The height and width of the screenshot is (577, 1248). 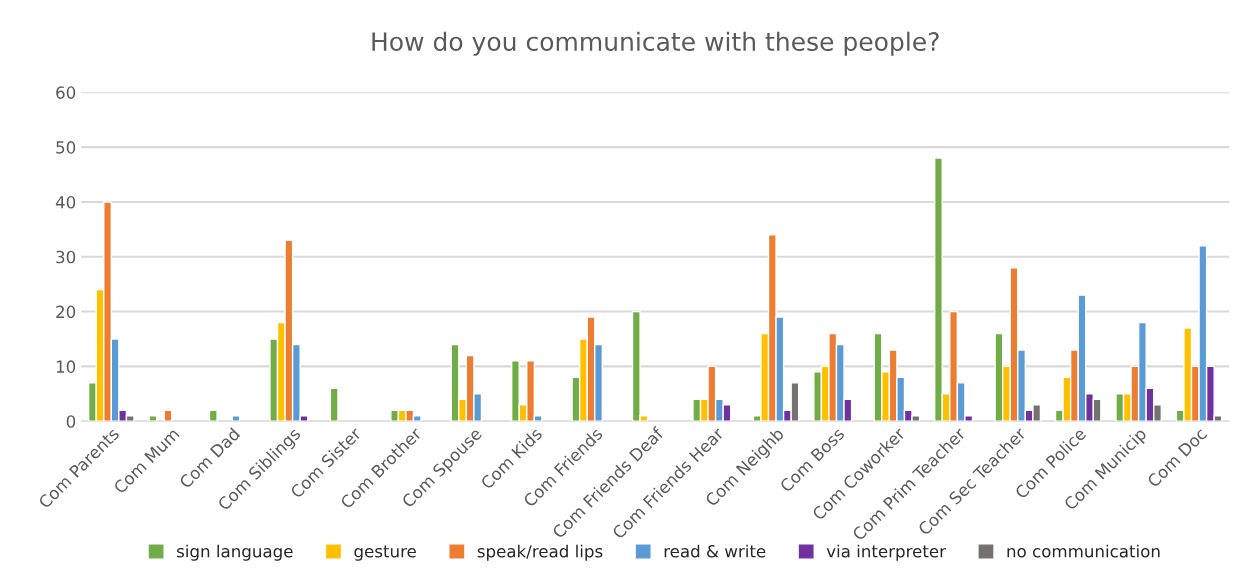 I want to click on chart-title: How do you communicate with these people?, so click(x=655, y=43).